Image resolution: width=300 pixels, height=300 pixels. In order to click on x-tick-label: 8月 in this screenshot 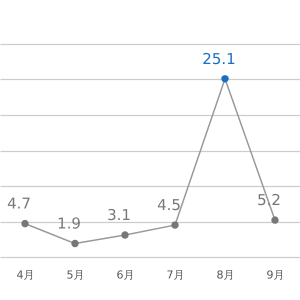, I will do `click(225, 275)`.